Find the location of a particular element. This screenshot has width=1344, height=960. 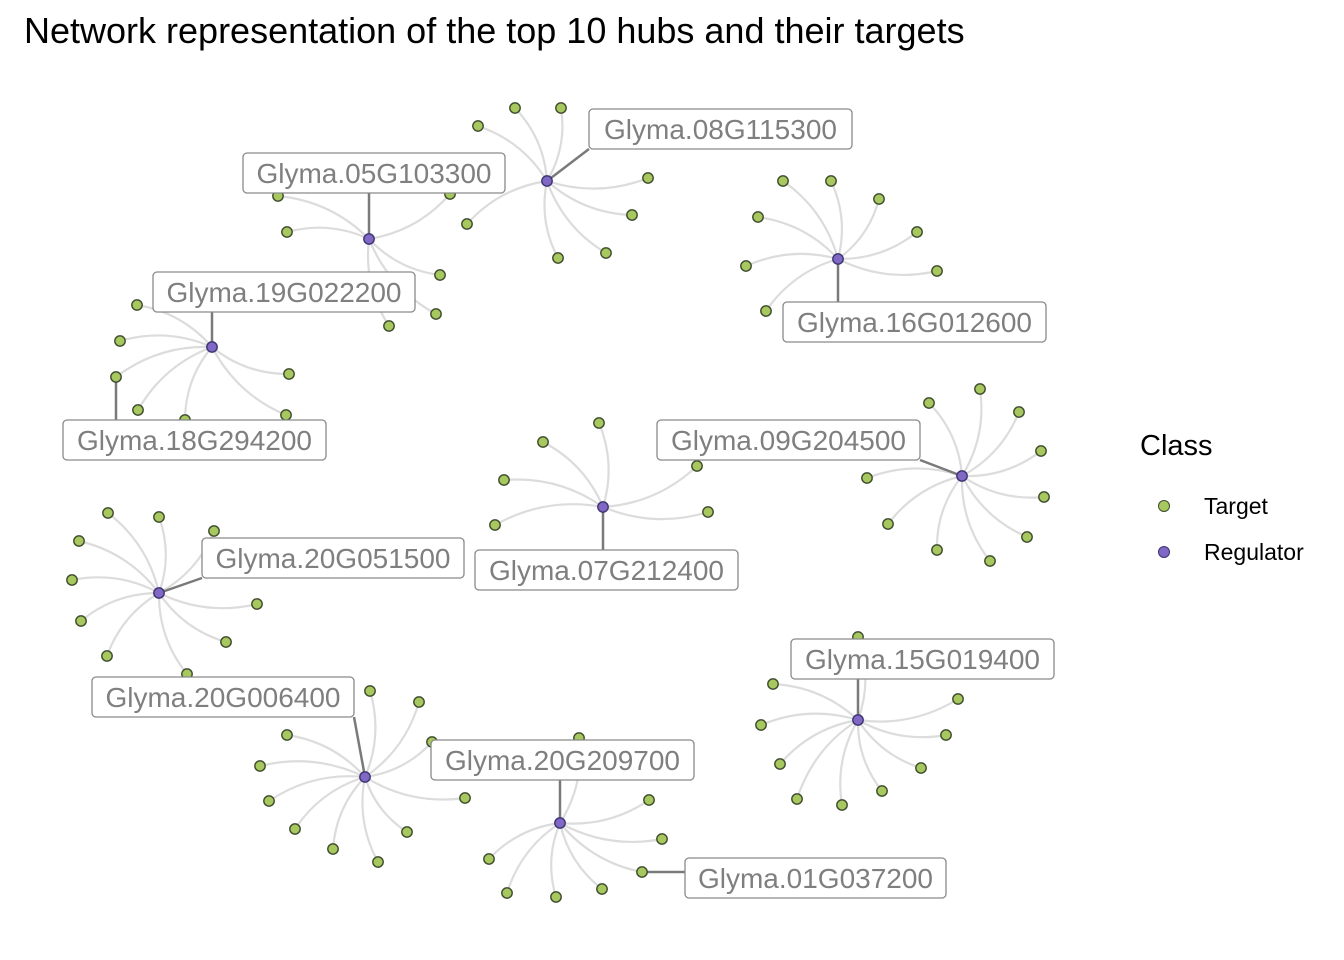

hub-label-text: Glyma.20G209700 is located at coordinates (562, 760).